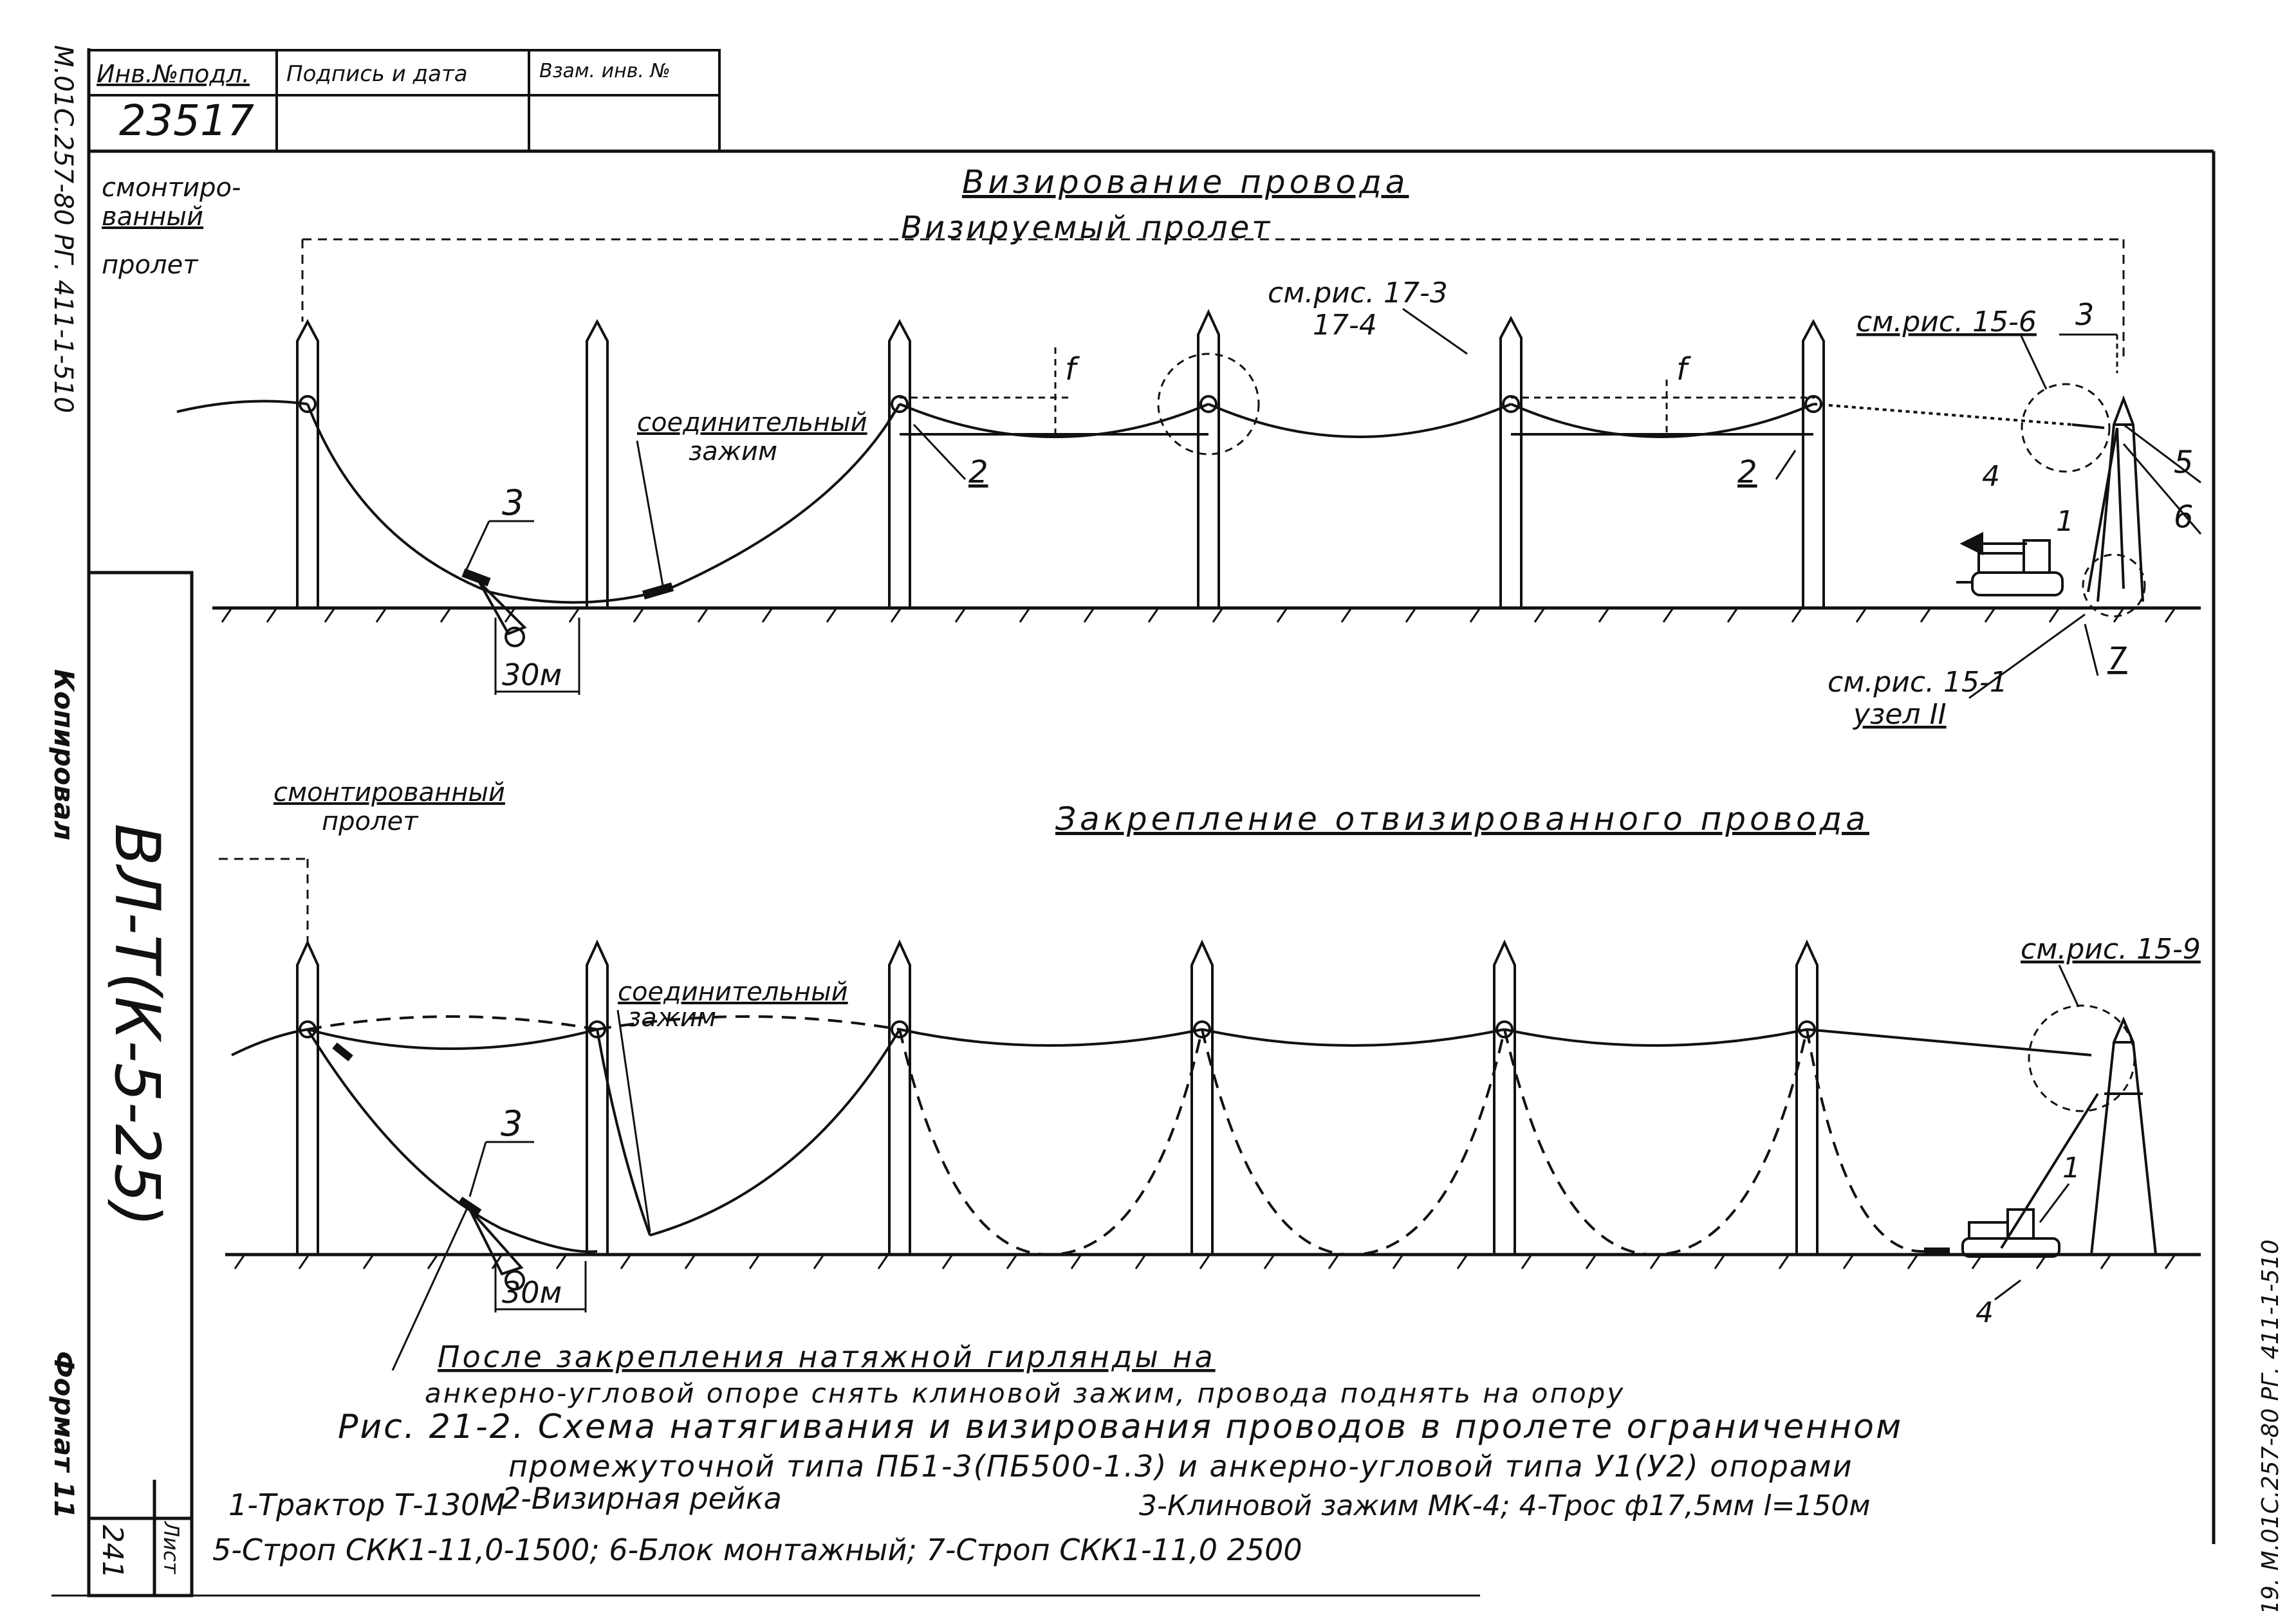  Describe the element at coordinates (1086, 228) in the screenshot. I see `top-sighted-span: Визируемый пролет` at that location.